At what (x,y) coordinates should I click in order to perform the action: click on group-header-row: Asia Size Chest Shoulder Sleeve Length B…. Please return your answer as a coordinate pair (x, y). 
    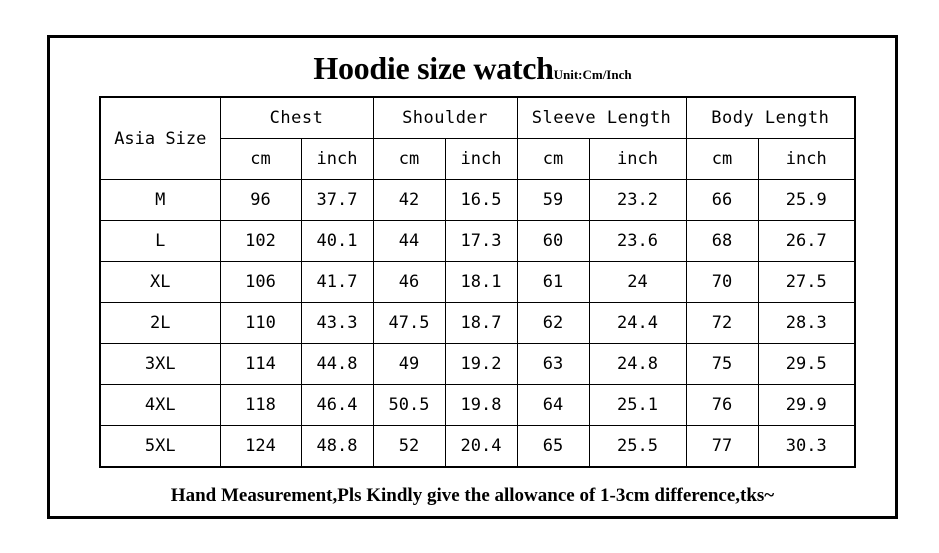
    Looking at the image, I should click on (477, 138).